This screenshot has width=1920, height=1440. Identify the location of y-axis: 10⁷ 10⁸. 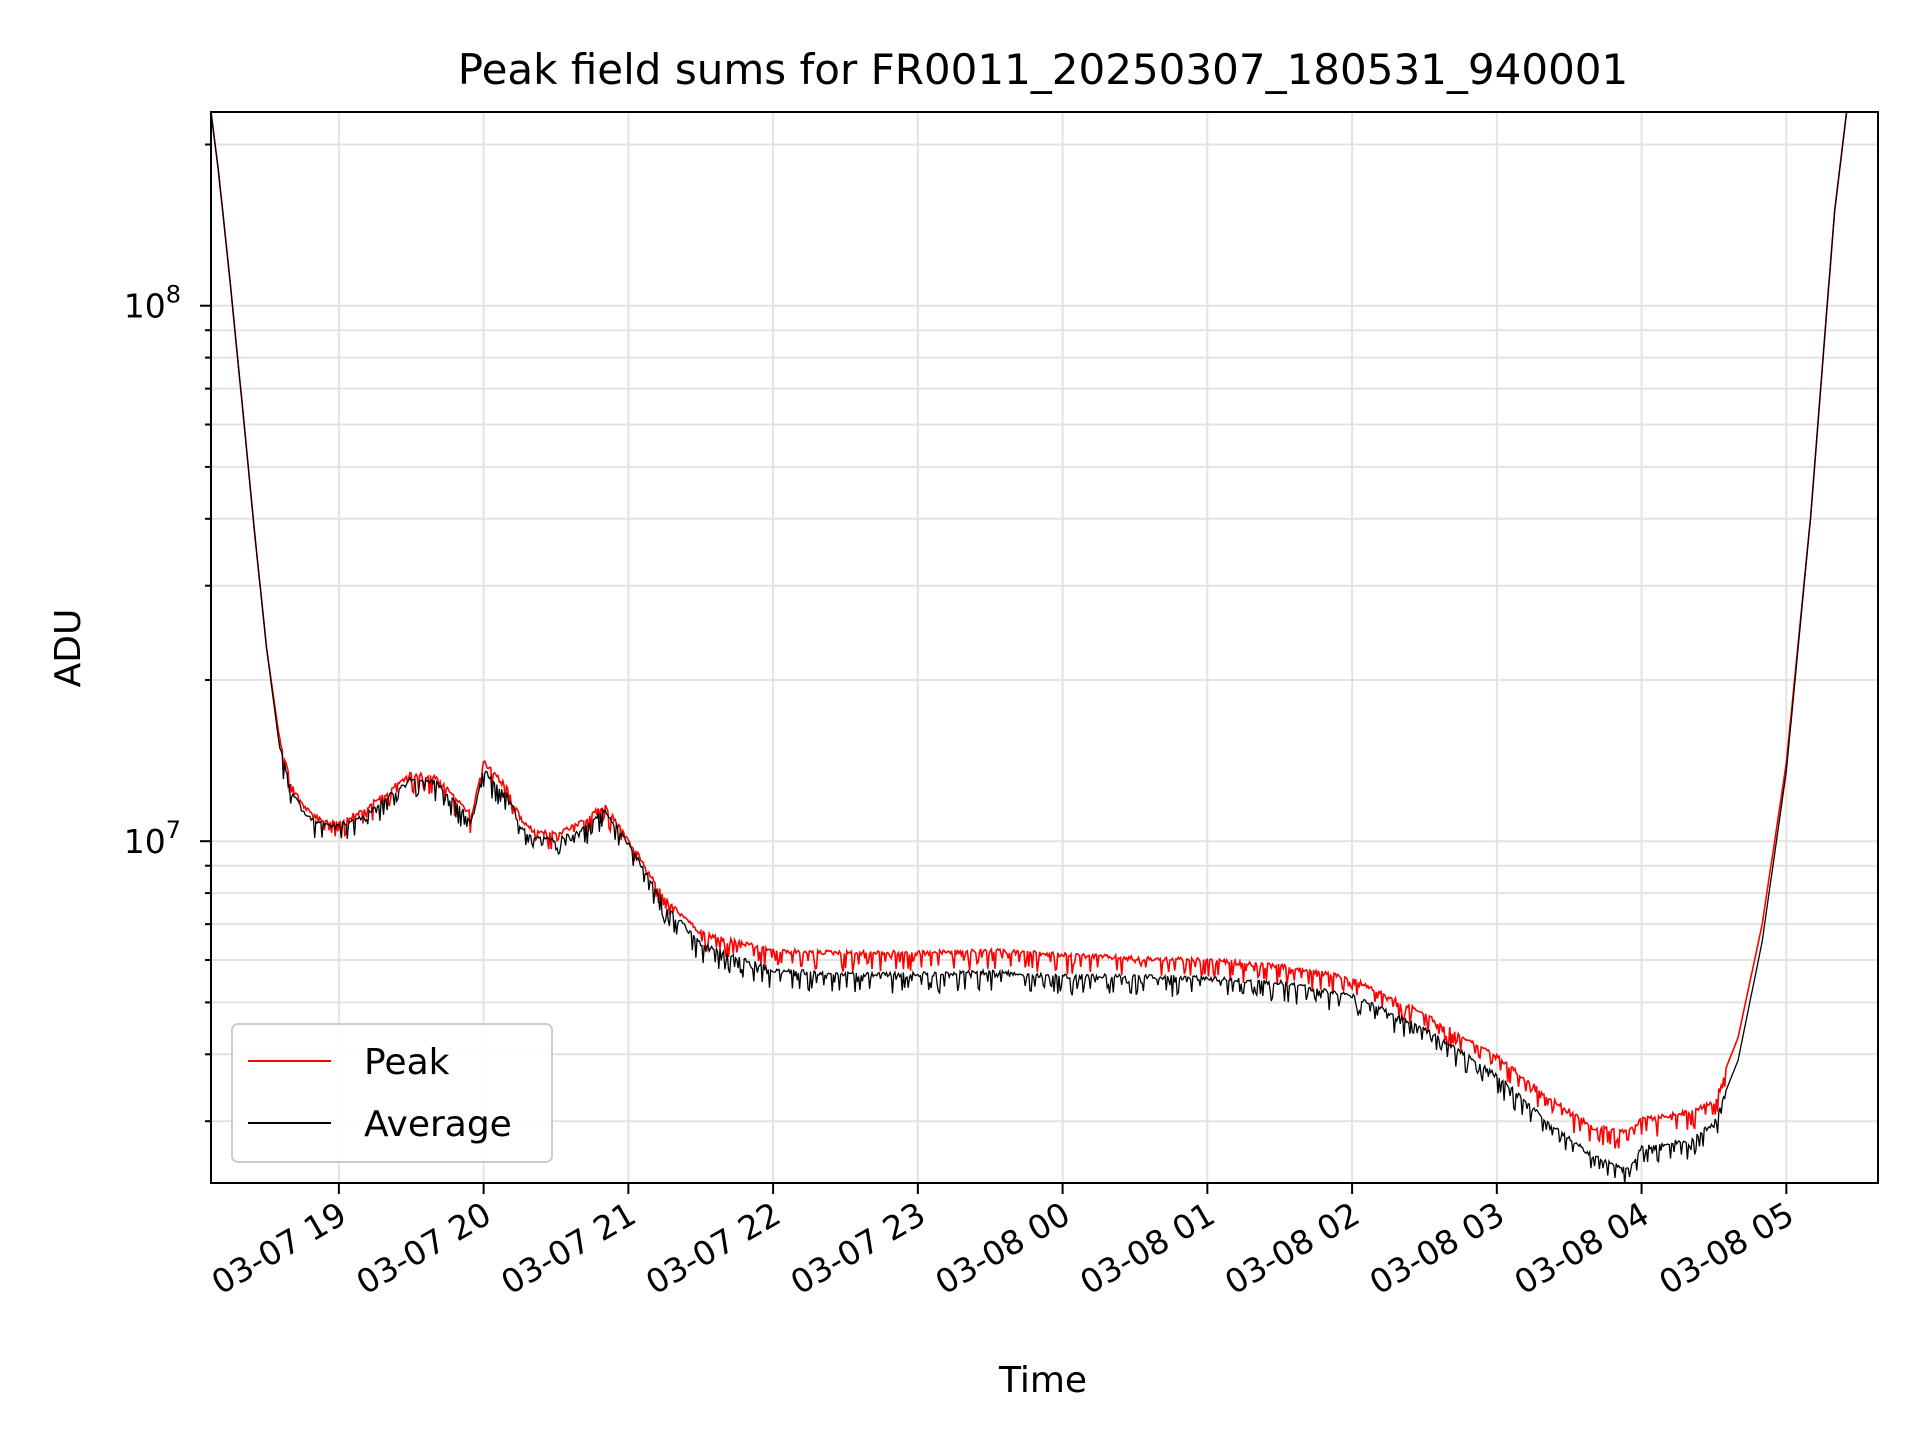
(167, 633).